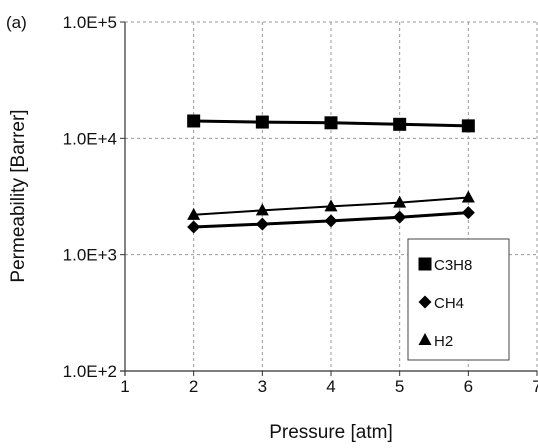  I want to click on legend-label-h2: H2, so click(443, 341).